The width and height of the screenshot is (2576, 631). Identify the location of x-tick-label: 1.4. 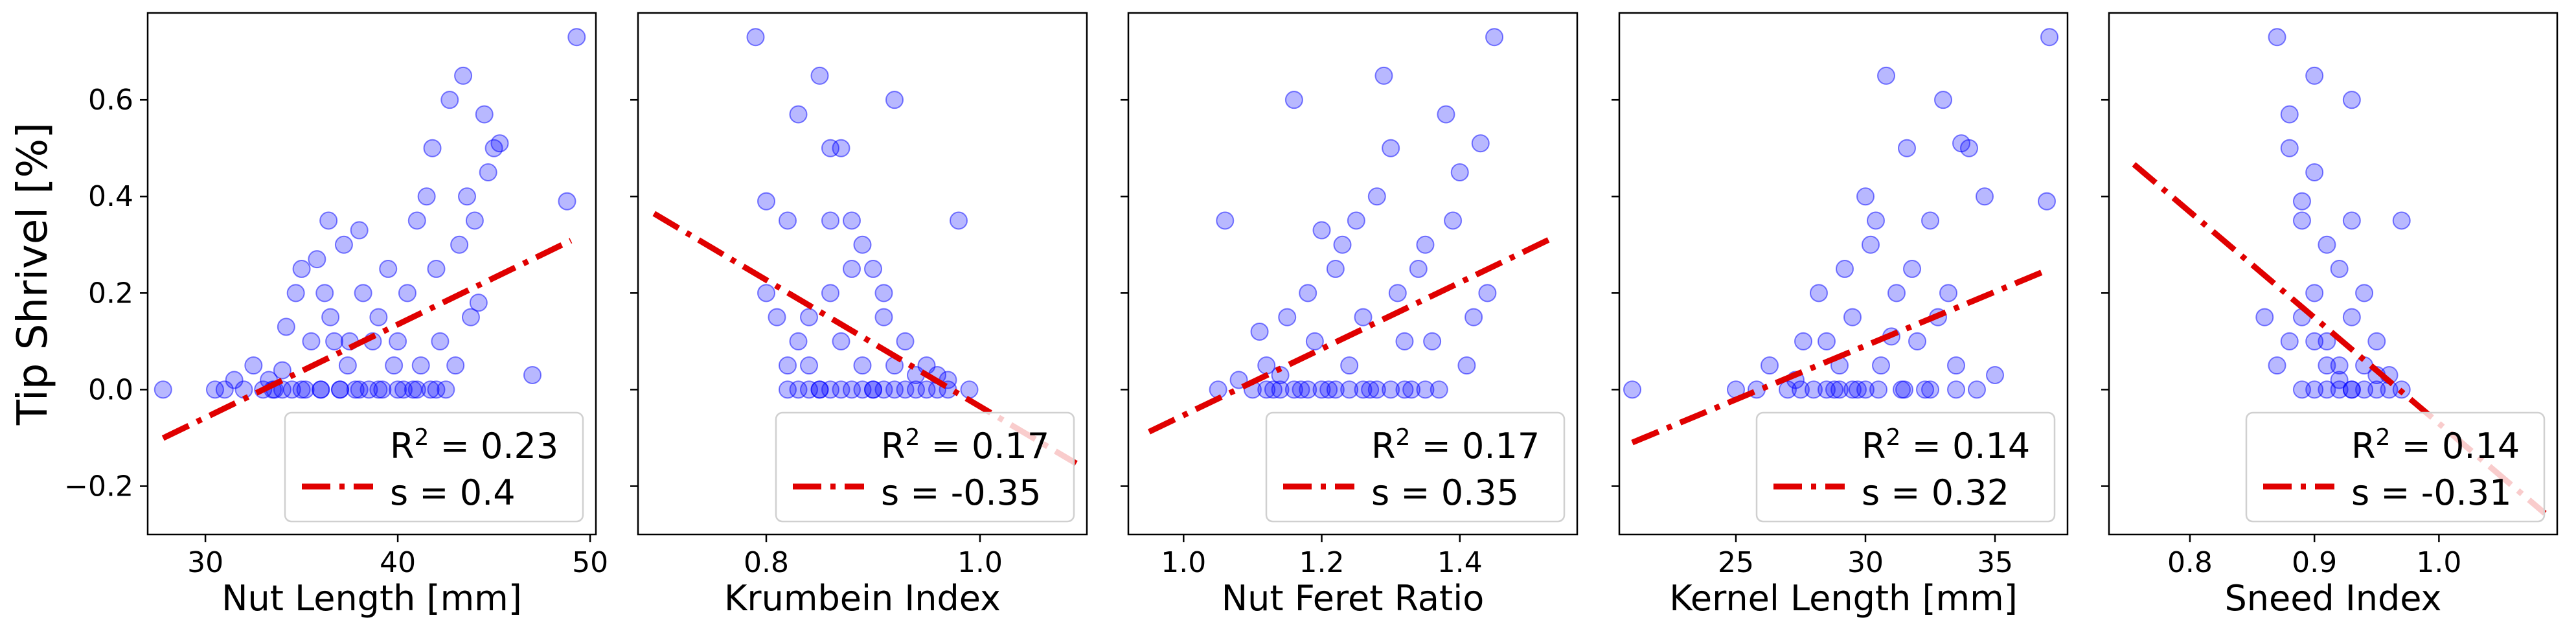
(1460, 562).